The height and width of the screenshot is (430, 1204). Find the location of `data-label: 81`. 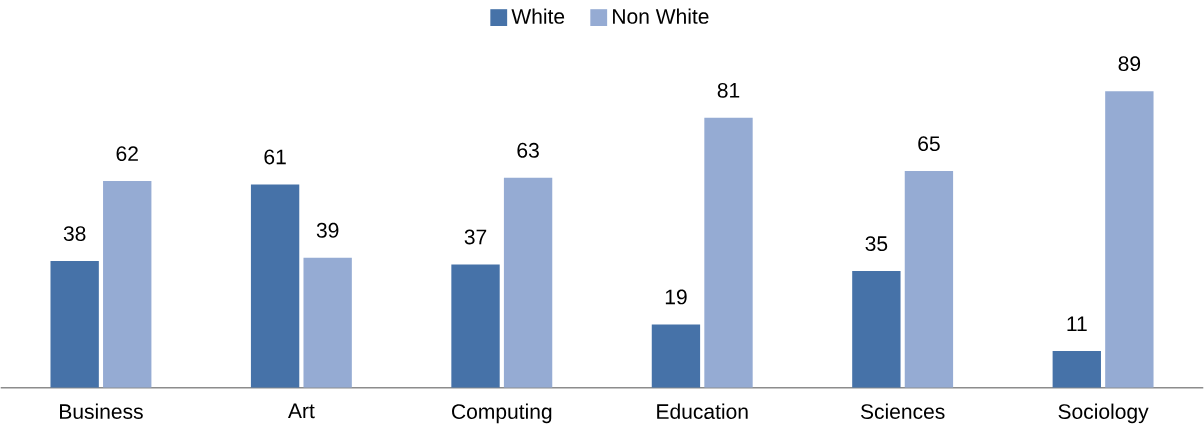

data-label: 81 is located at coordinates (728, 90).